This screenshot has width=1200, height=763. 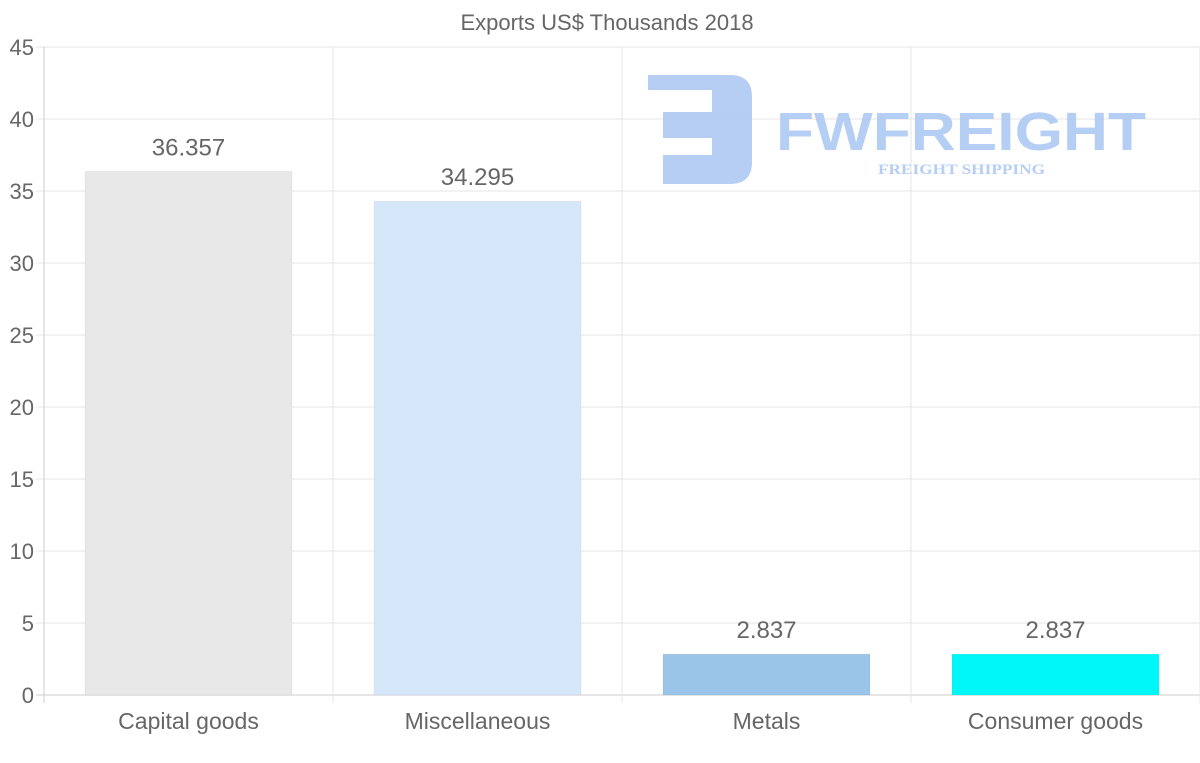 I want to click on x-tick-label: Metals, so click(x=767, y=721).